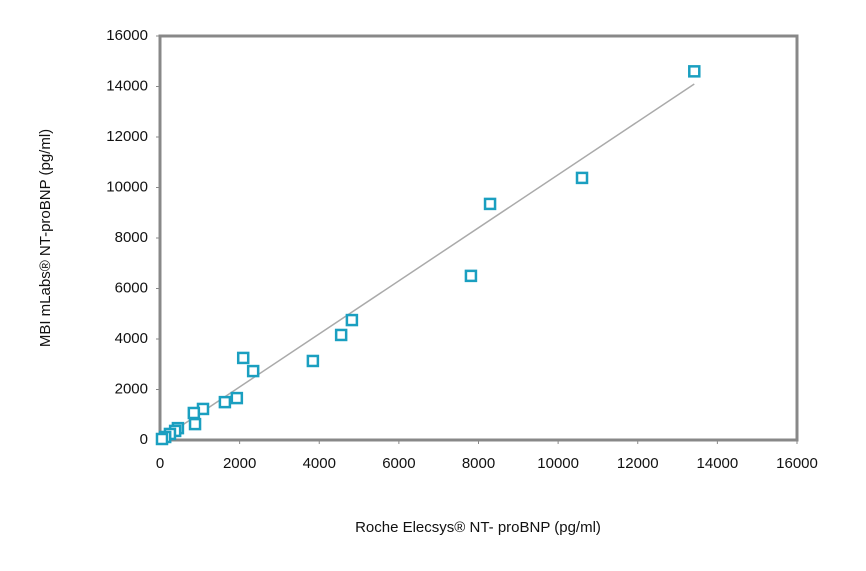 This screenshot has width=866, height=571. Describe the element at coordinates (131, 287) in the screenshot. I see `y-tick-label: 6000` at that location.